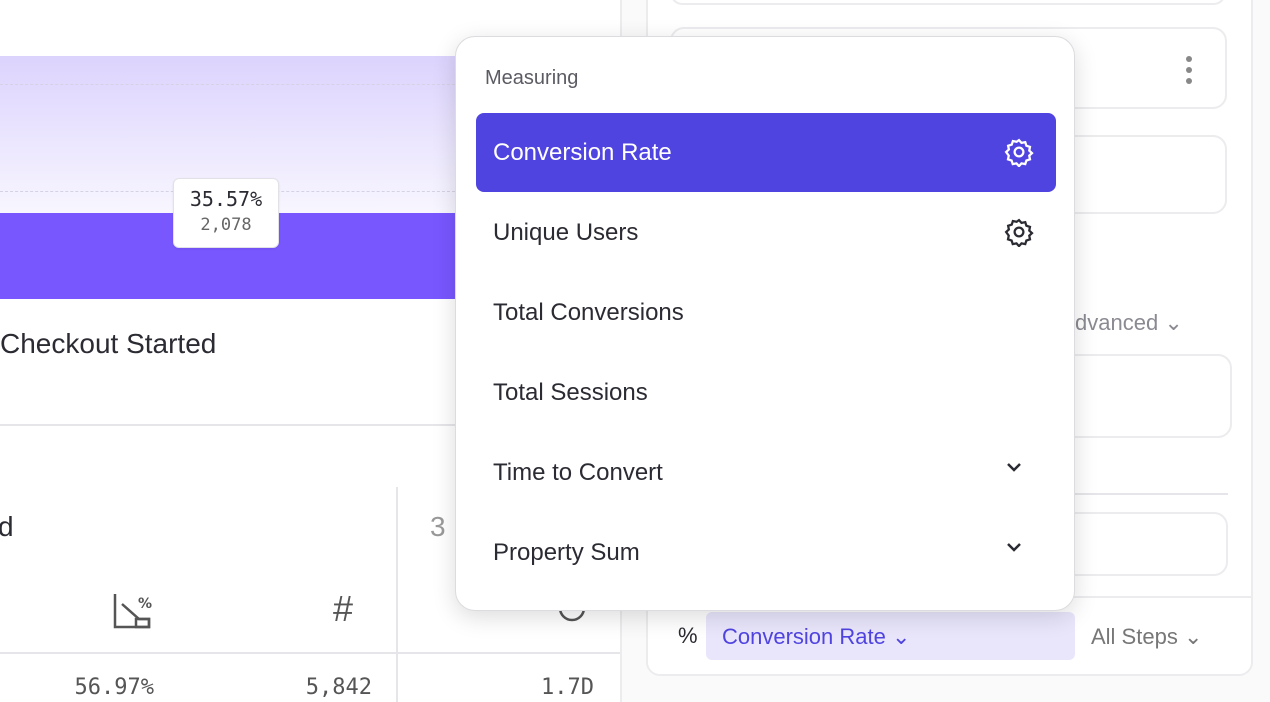 This screenshot has width=1270, height=702. What do you see at coordinates (578, 472) in the screenshot?
I see `menu-item-label: Time to Convert` at bounding box center [578, 472].